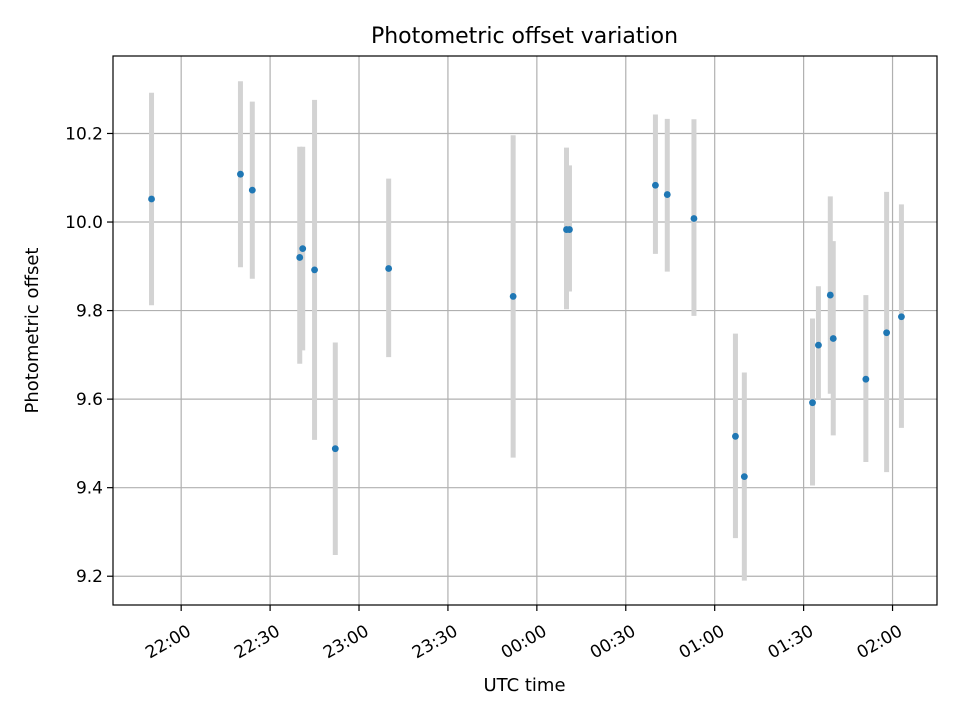 This screenshot has height=720, width=960. What do you see at coordinates (84, 223) in the screenshot?
I see `y-tick-label: 10.0` at bounding box center [84, 223].